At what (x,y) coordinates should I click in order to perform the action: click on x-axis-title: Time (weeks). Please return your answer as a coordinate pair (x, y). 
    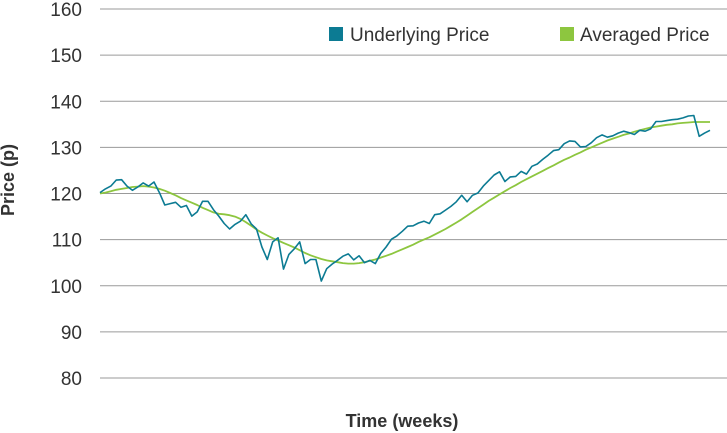
    Looking at the image, I should click on (402, 421).